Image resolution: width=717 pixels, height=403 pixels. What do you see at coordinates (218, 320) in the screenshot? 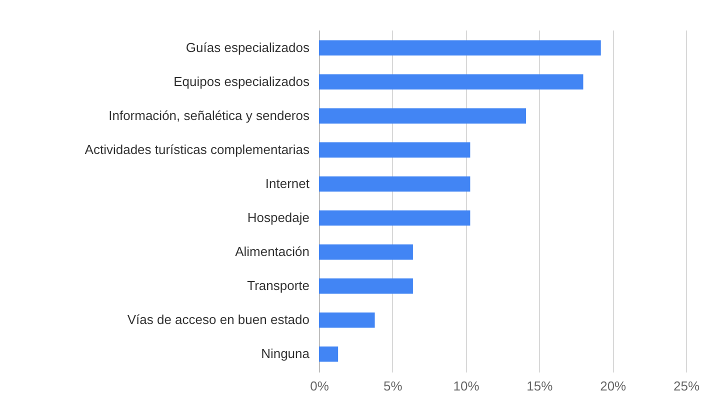
I see `y-tick-label: Vías de acceso en buen estado` at bounding box center [218, 320].